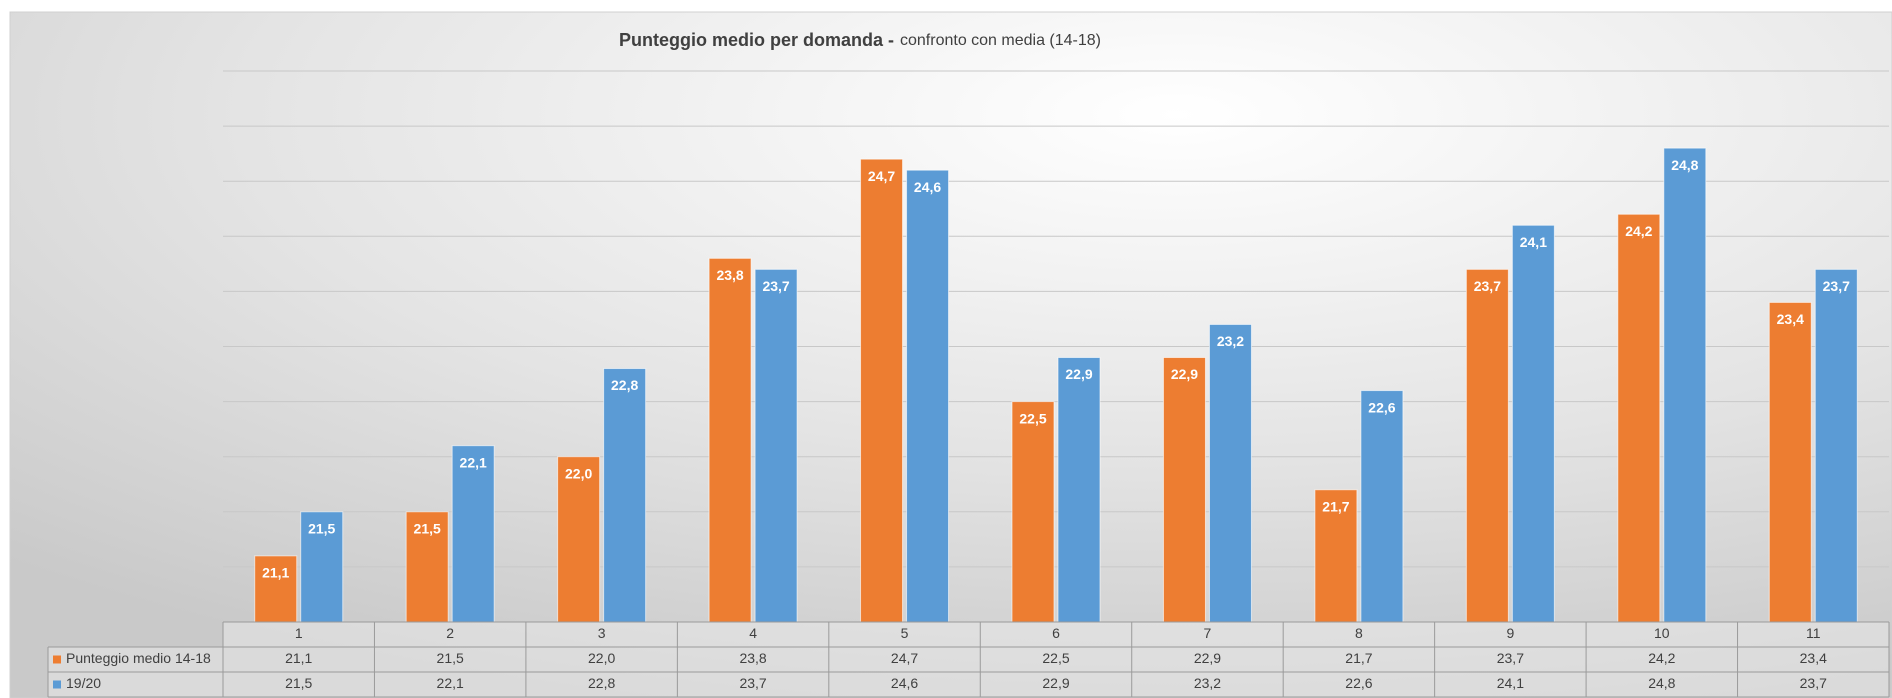 The height and width of the screenshot is (698, 1892). I want to click on table-cell: 21,1, so click(298, 658).